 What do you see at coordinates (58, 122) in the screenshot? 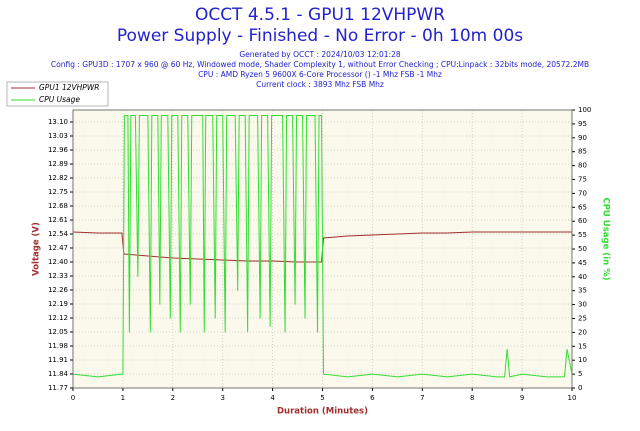
I see `y-tick-label: 13.10` at bounding box center [58, 122].